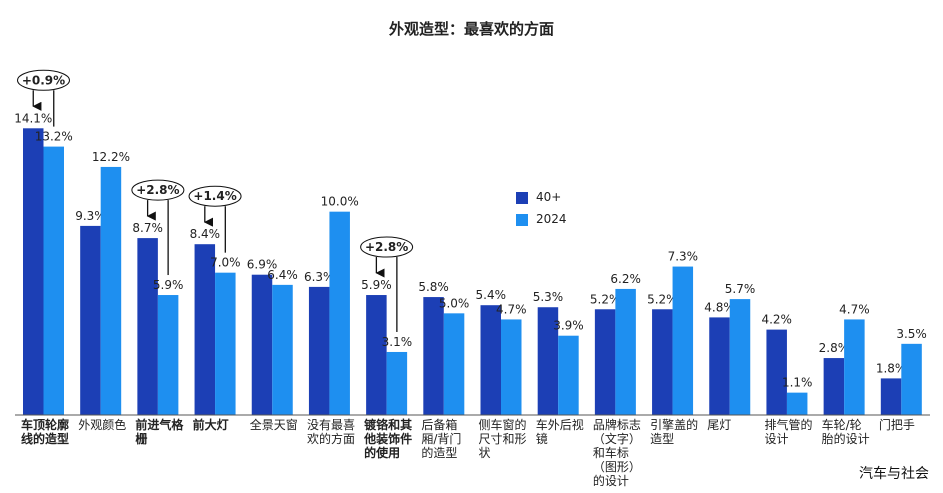  Describe the element at coordinates (441, 439) in the screenshot. I see `x-tick-label: 后备箱厢/背门的造型` at that location.